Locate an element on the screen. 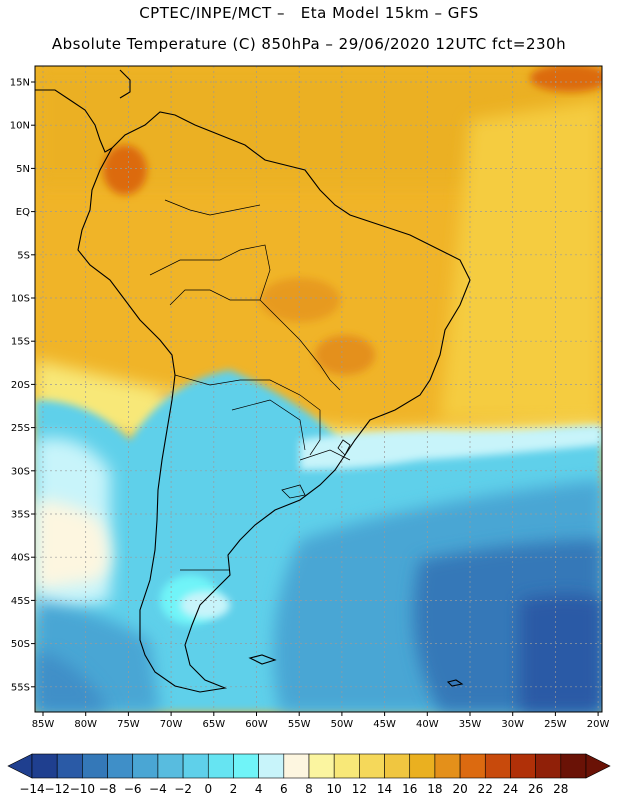  hot-spot-colombia is located at coordinates (125, 170).